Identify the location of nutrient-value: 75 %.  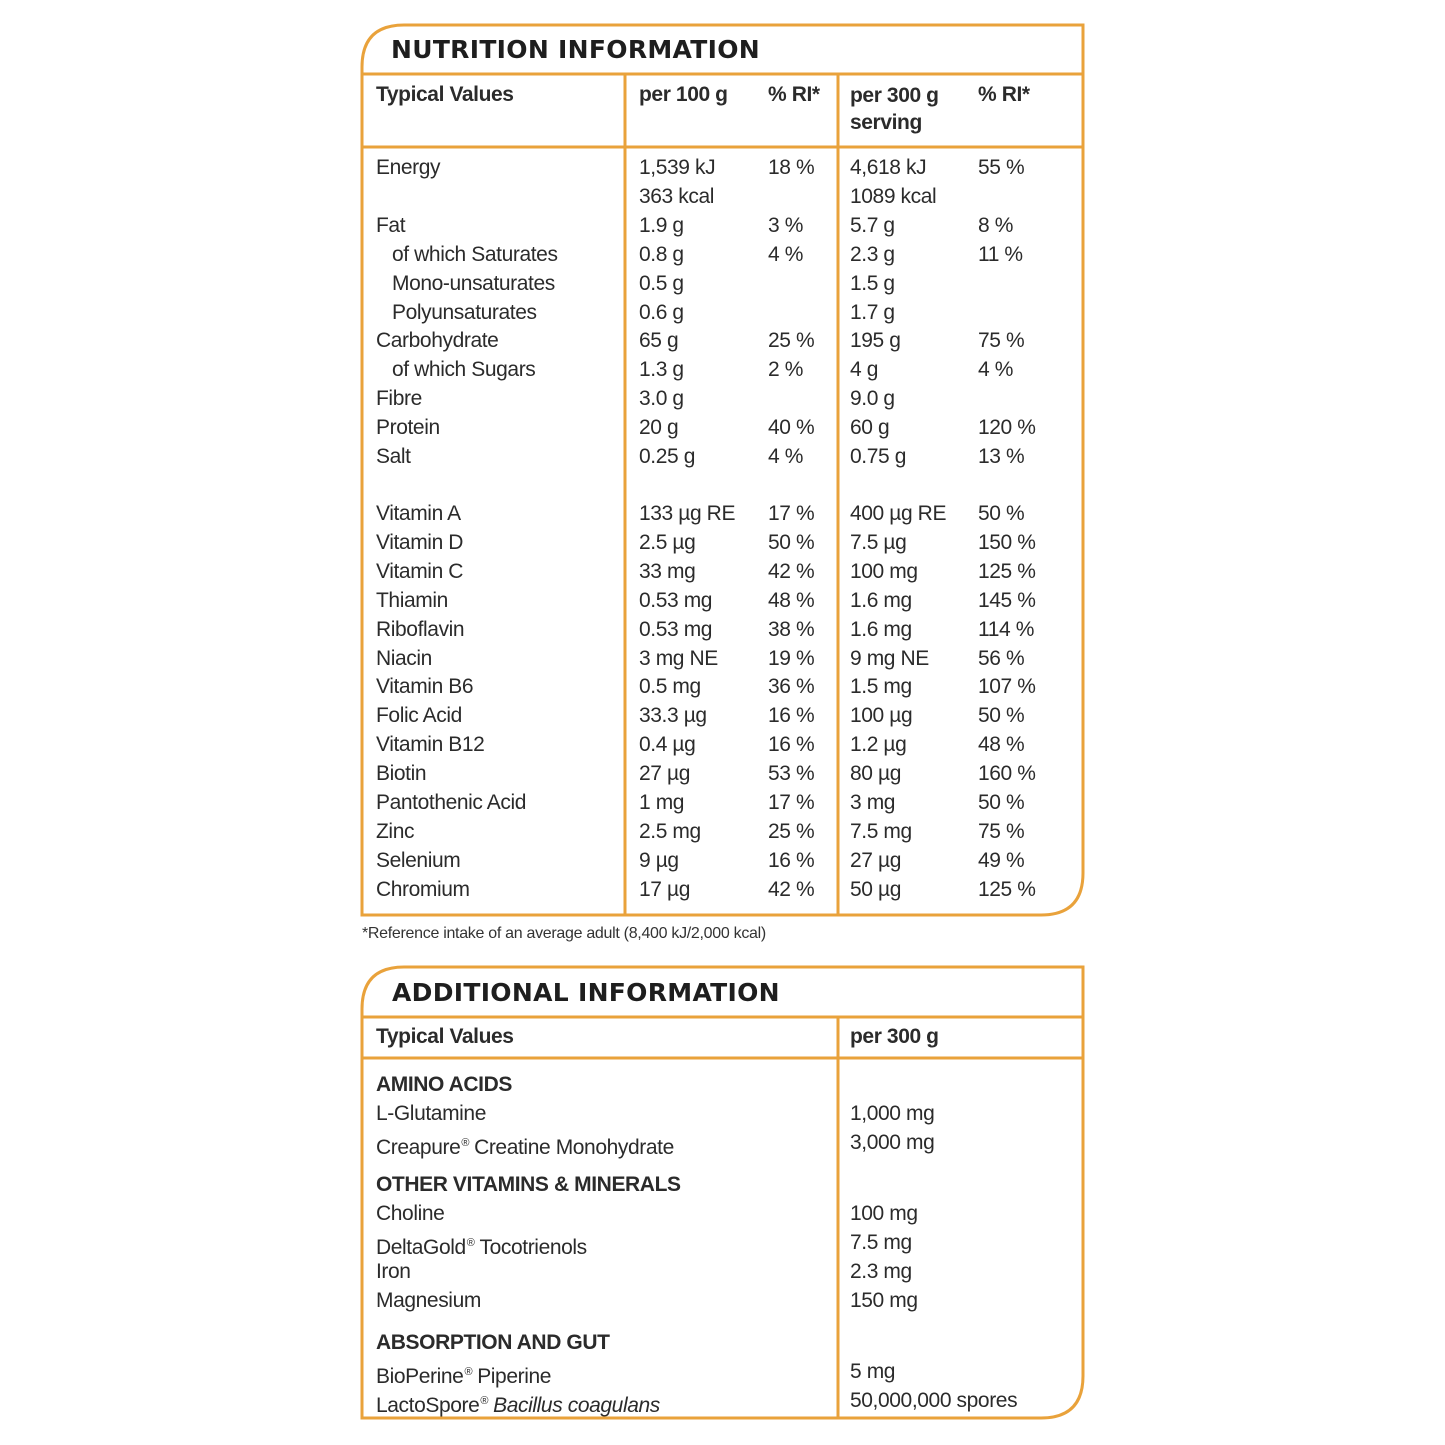
(1001, 831).